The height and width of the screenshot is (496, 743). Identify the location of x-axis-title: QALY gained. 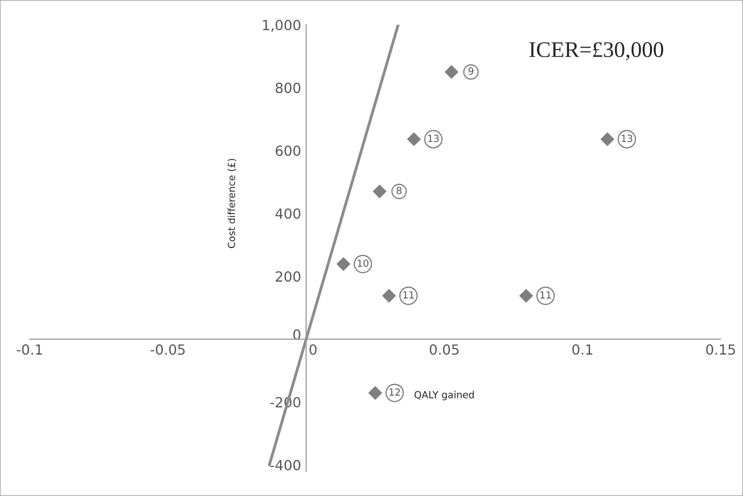
(444, 395).